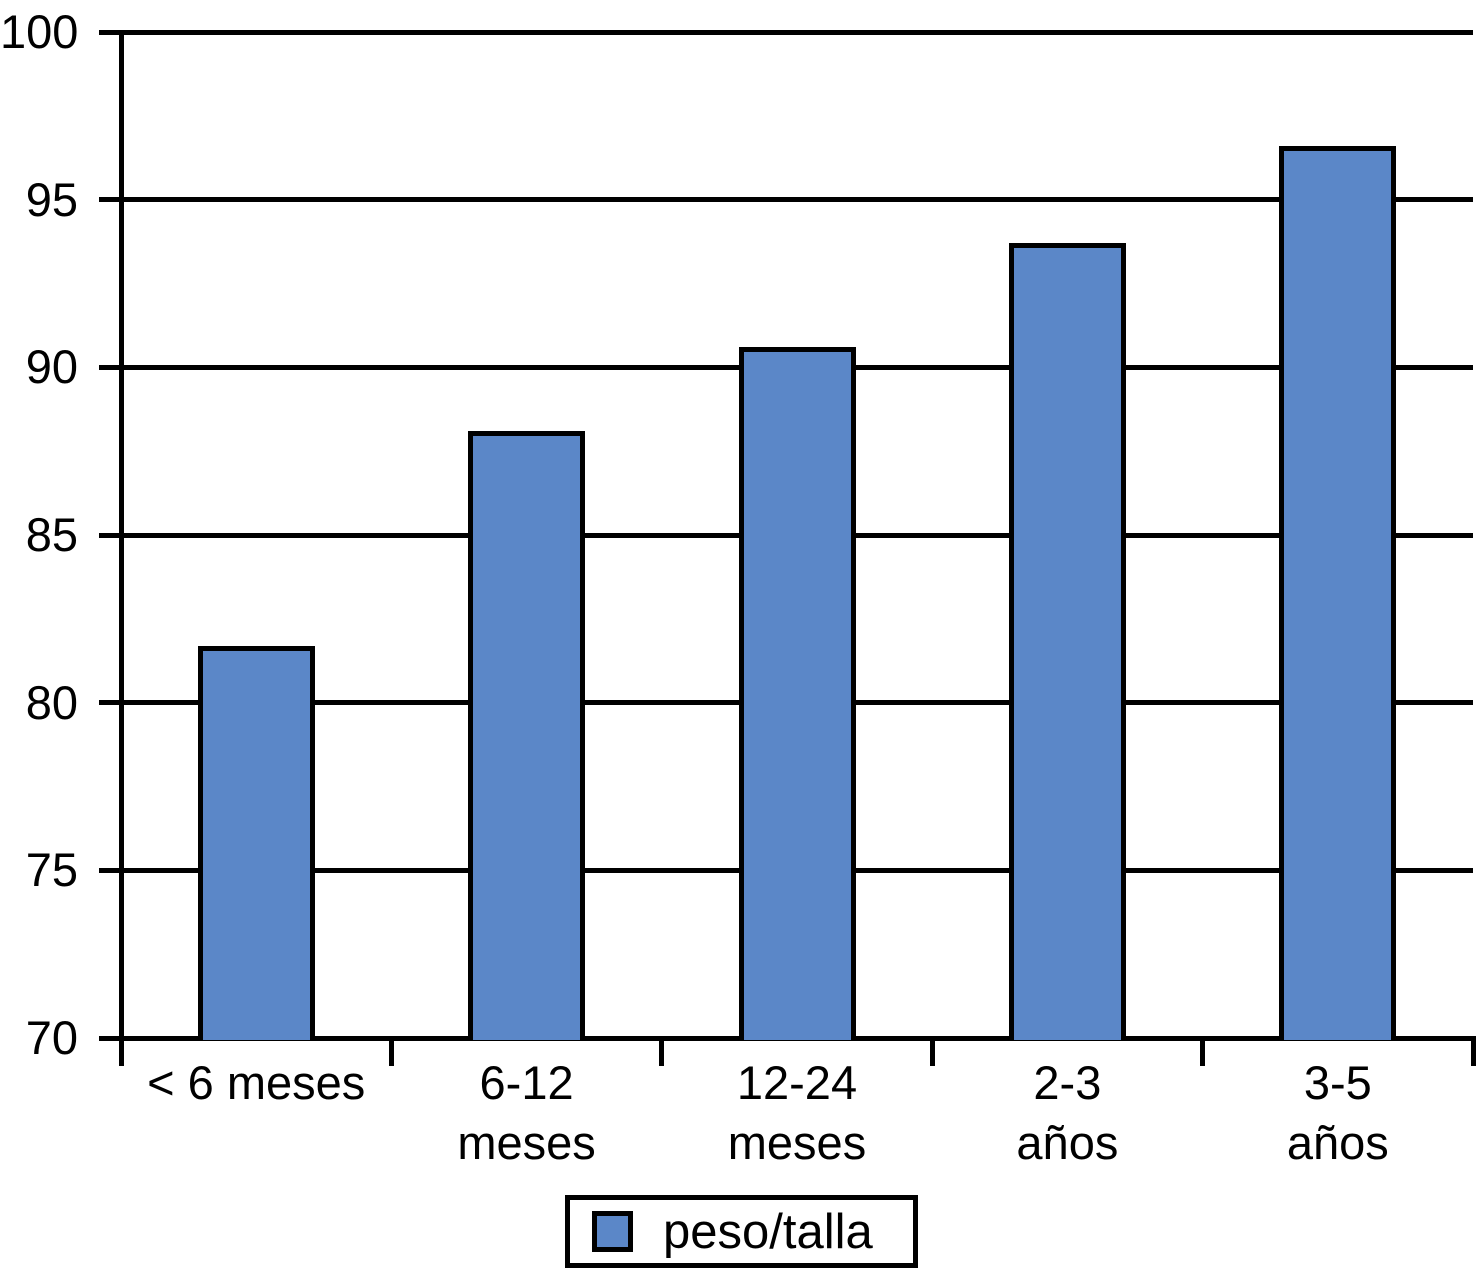  I want to click on y-tick-label: 75, so click(51, 870).